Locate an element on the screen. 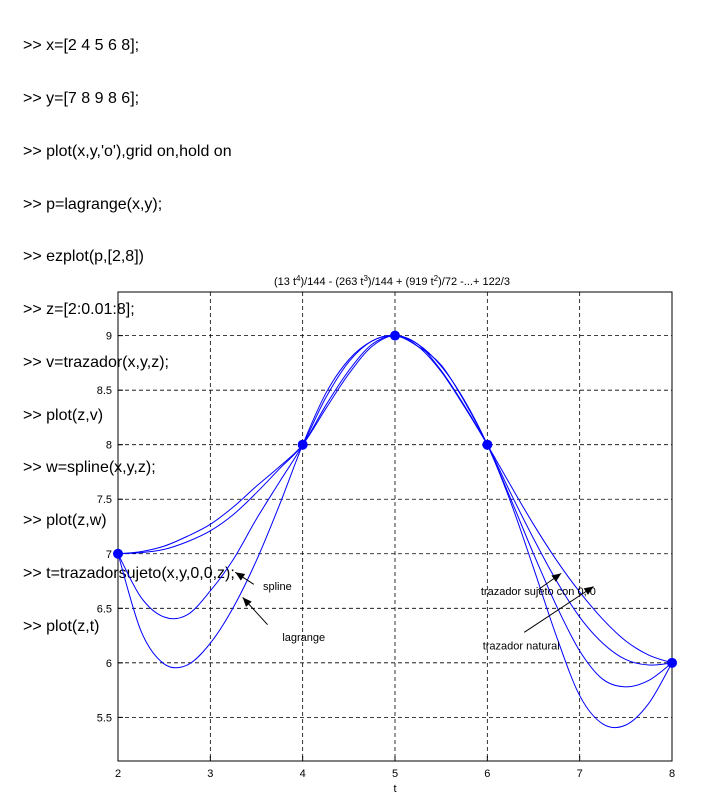  x-tick-label: 6 is located at coordinates (487, 774).